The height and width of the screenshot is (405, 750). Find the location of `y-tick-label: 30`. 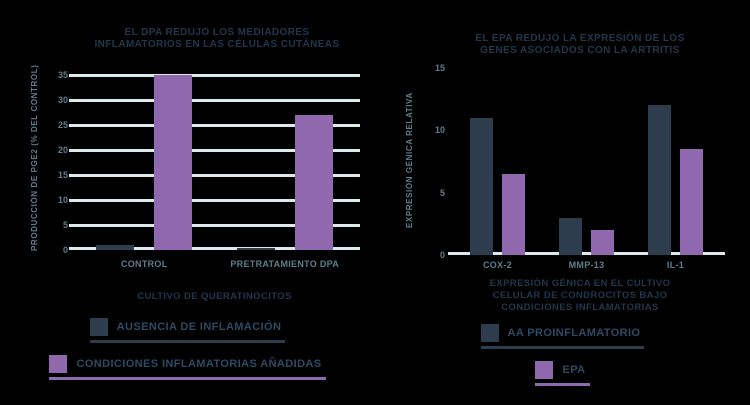

y-tick-label: 30 is located at coordinates (62, 100).